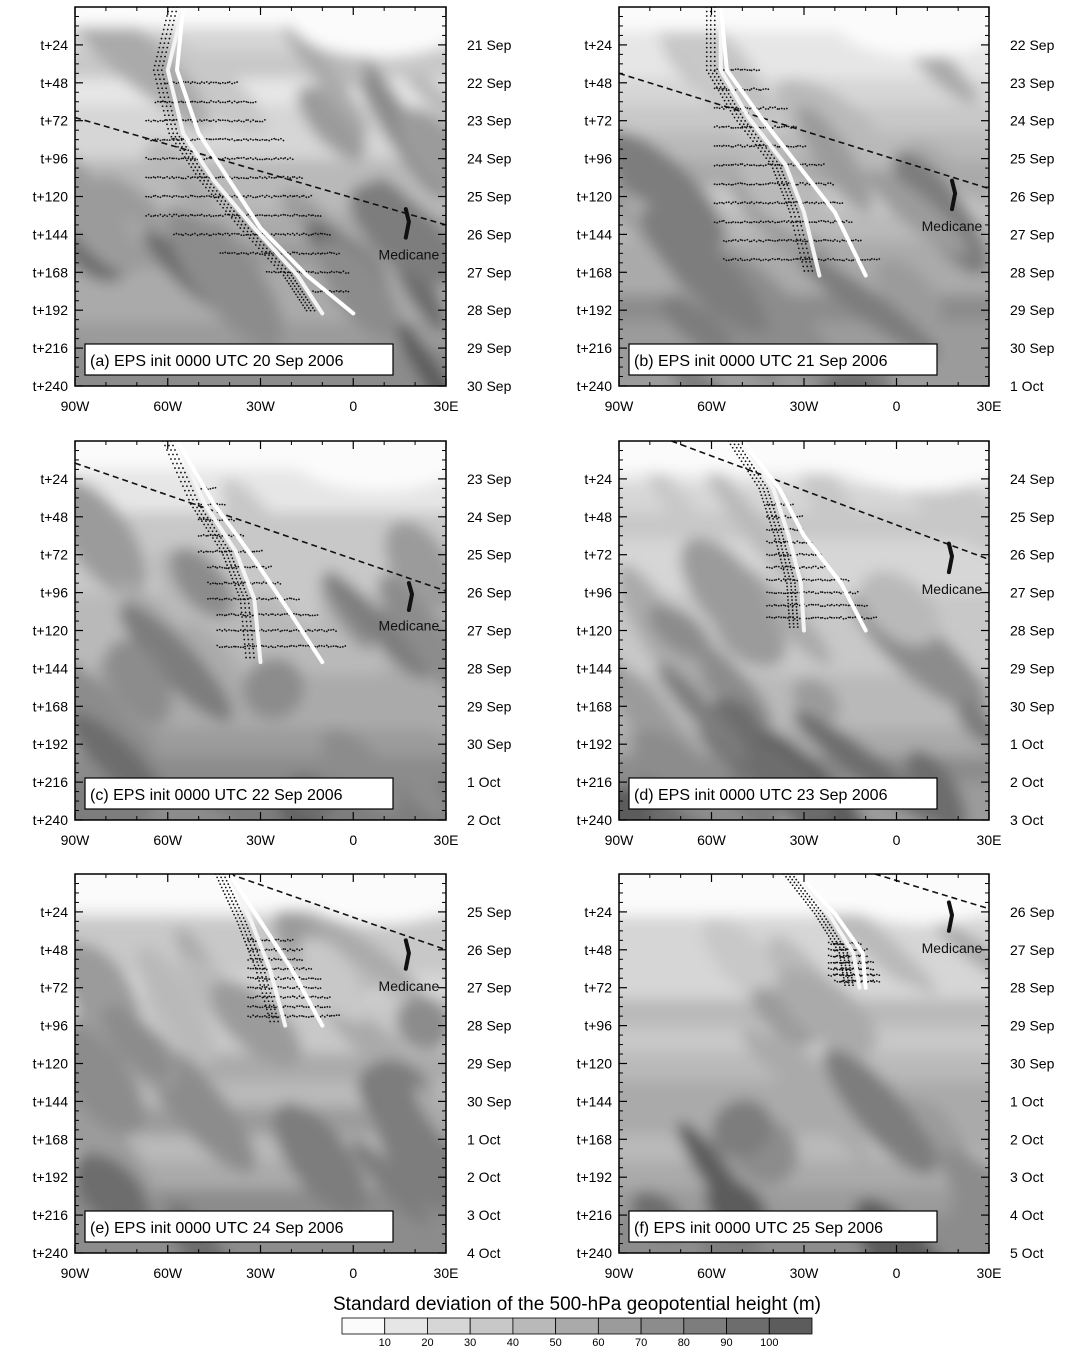 This screenshot has width=1068, height=1351. Describe the element at coordinates (672, 190) in the screenshot. I see `field-streak` at that location.